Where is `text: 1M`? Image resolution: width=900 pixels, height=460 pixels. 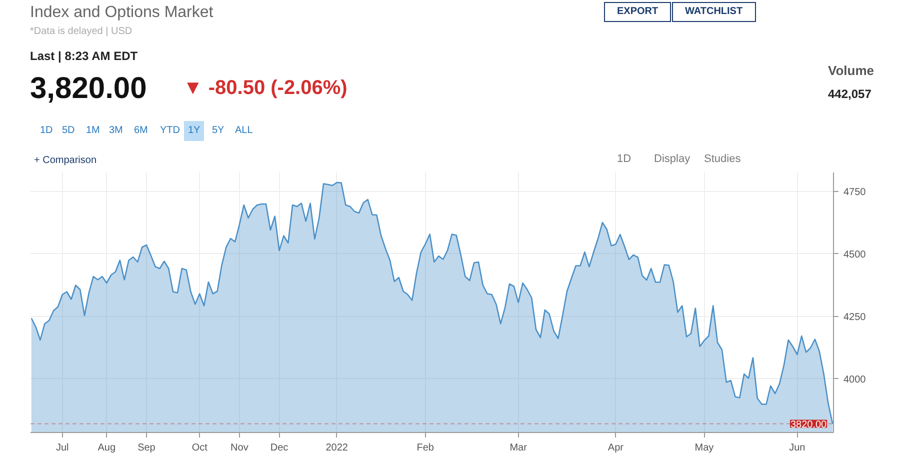 text: 1M is located at coordinates (93, 131).